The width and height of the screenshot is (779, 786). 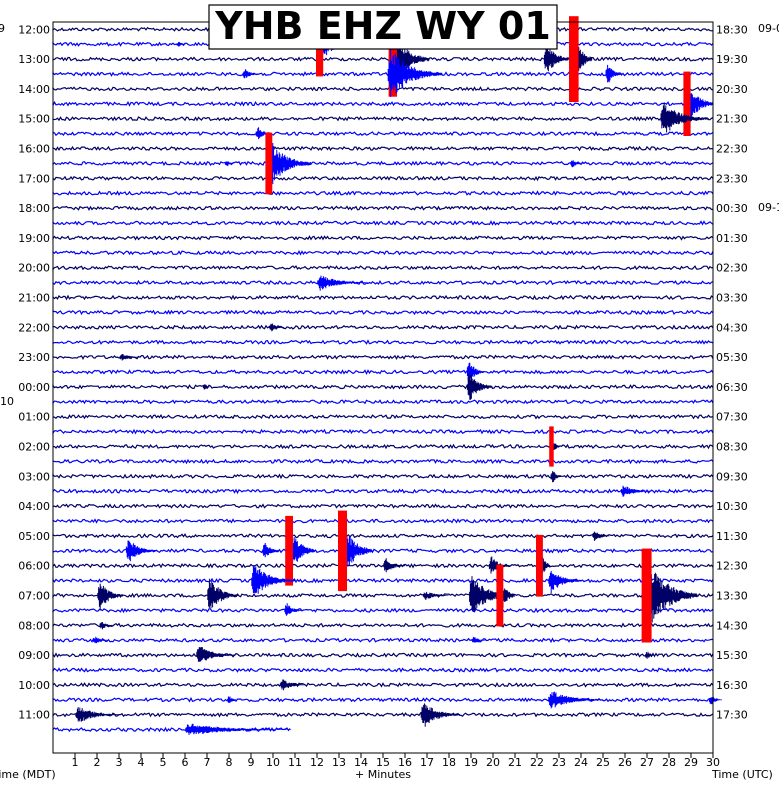 What do you see at coordinates (383, 774) in the screenshot?
I see `x-axis-title: + Minutes` at bounding box center [383, 774].